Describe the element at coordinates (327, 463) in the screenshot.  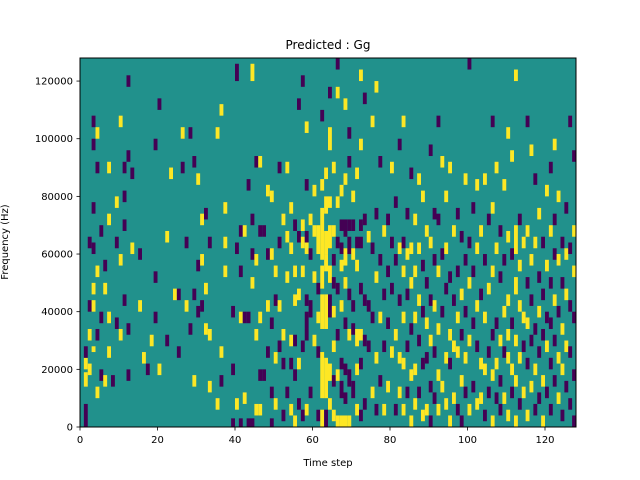
I see `x-axis-label: Time step` at that location.